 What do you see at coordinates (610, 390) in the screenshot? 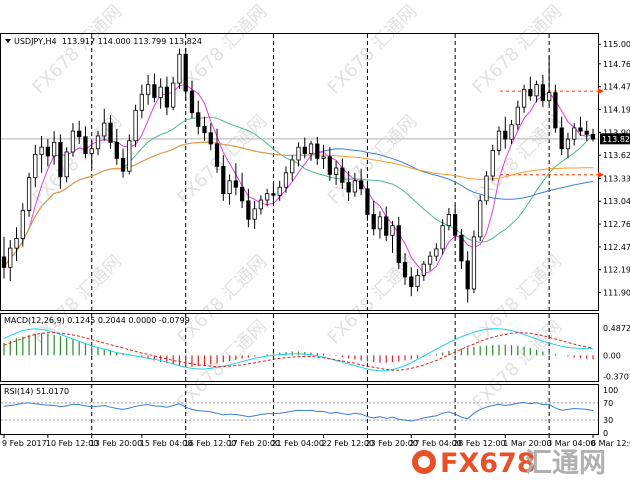
I see `rsi-y-tick-label: 100` at bounding box center [610, 390].